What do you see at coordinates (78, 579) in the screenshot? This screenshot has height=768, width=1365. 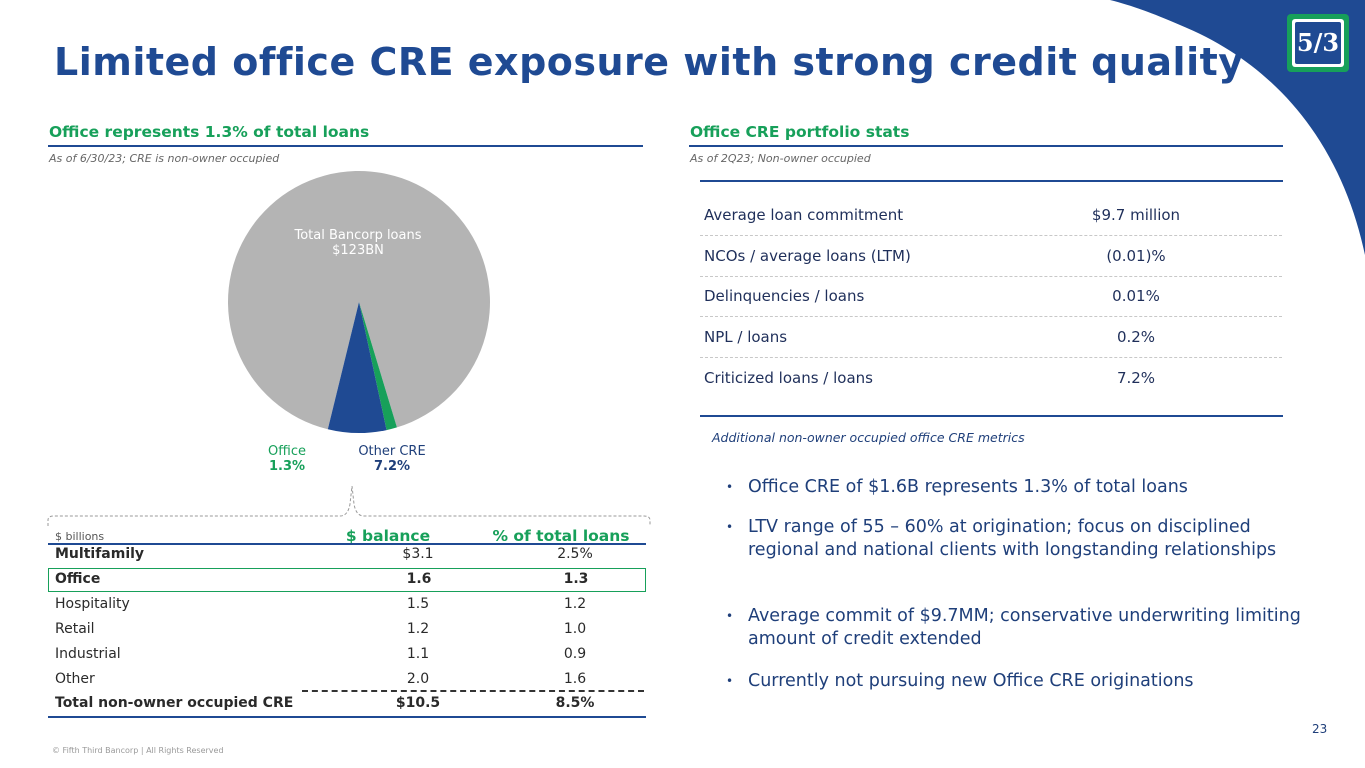 I see `row-name: Office` at bounding box center [78, 579].